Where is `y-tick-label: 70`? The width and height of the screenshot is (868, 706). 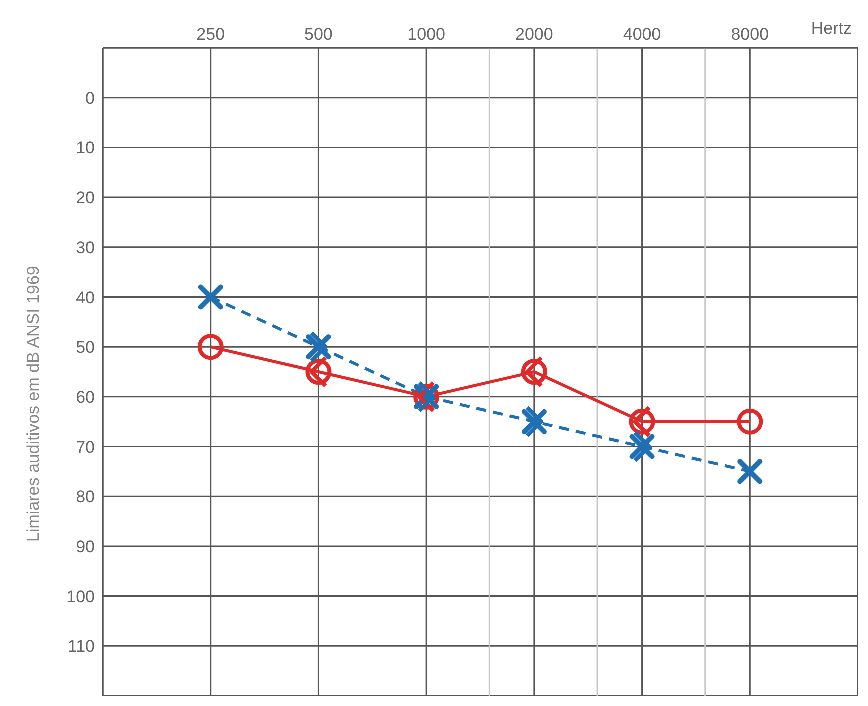 y-tick-label: 70 is located at coordinates (85, 447).